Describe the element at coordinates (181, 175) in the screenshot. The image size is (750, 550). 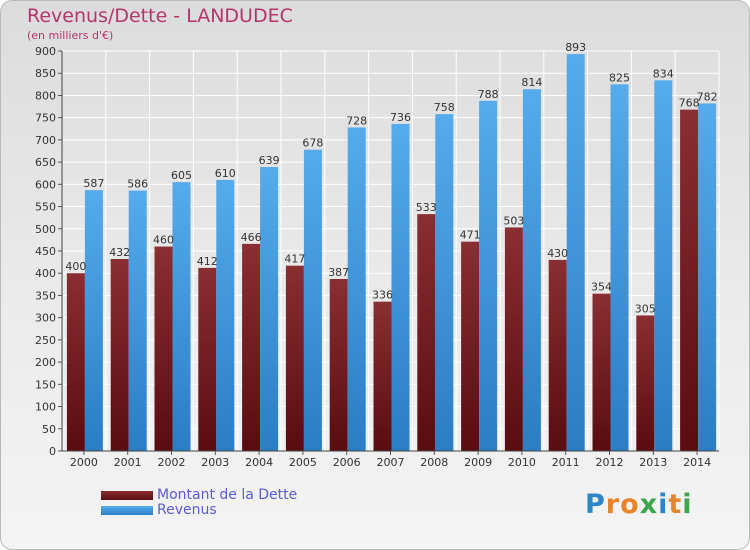
I see `data-label-revenus: 605` at that location.